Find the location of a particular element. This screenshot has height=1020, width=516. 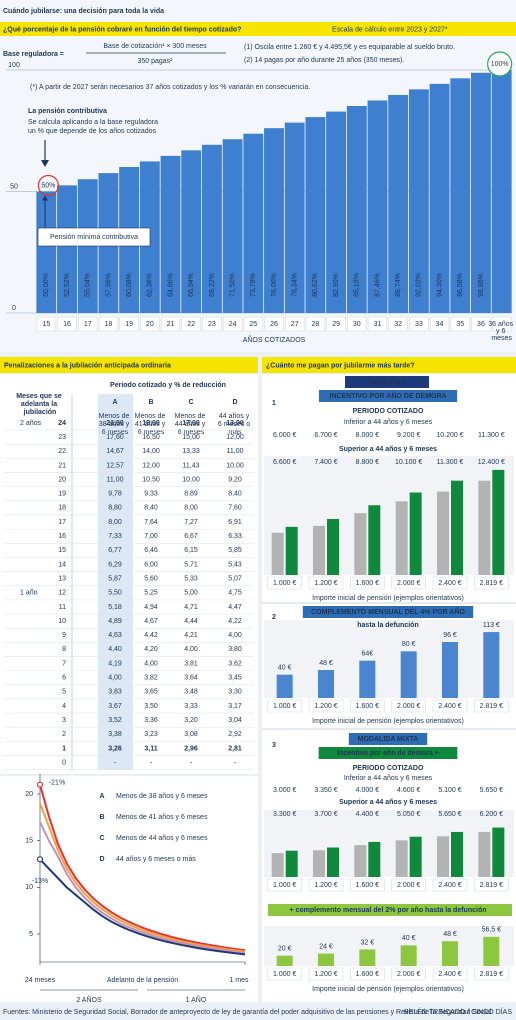

y-tick-label: 5 is located at coordinates (31, 934).